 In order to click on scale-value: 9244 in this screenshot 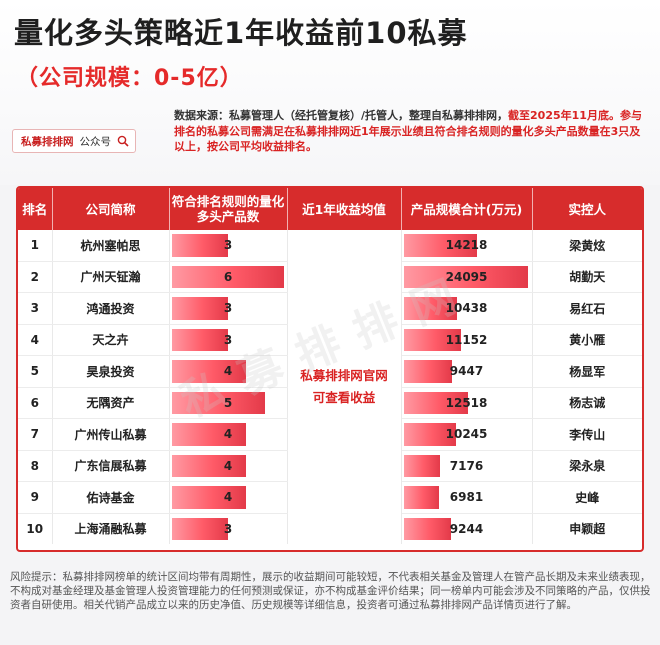, I will do `click(466, 528)`.